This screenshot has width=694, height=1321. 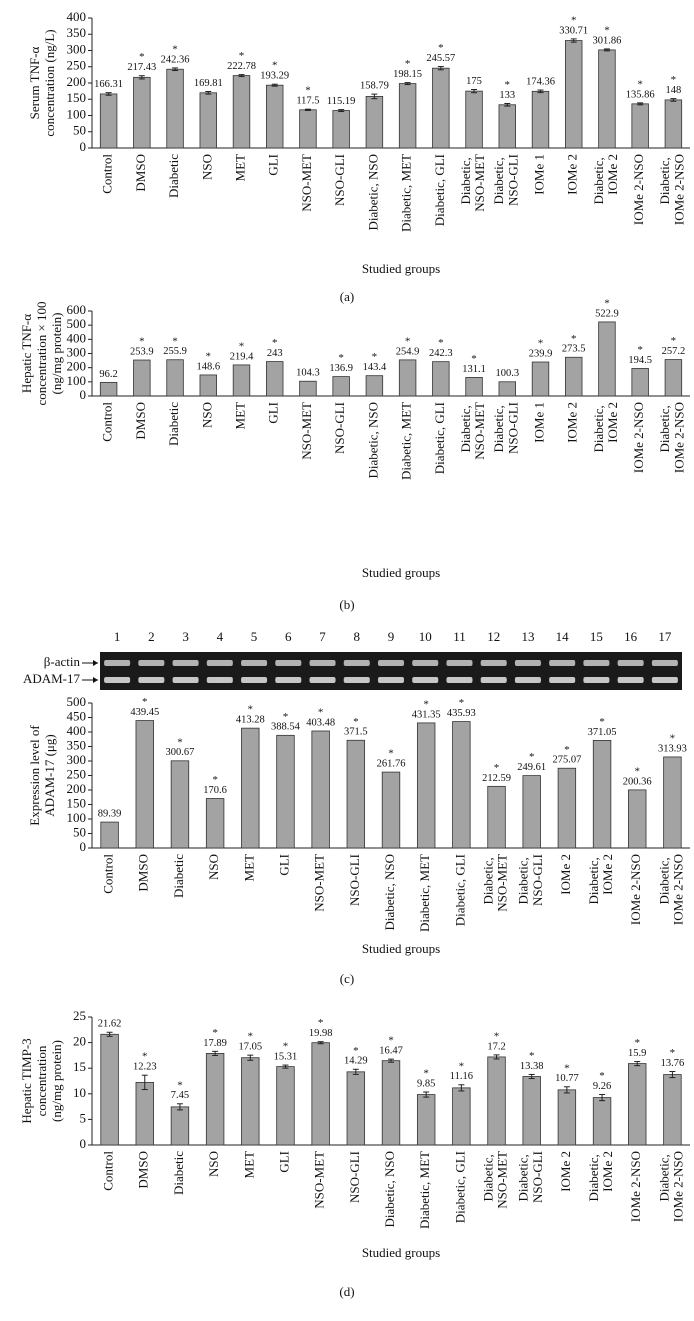 I want to click on value-label: 249.61, so click(x=531, y=767).